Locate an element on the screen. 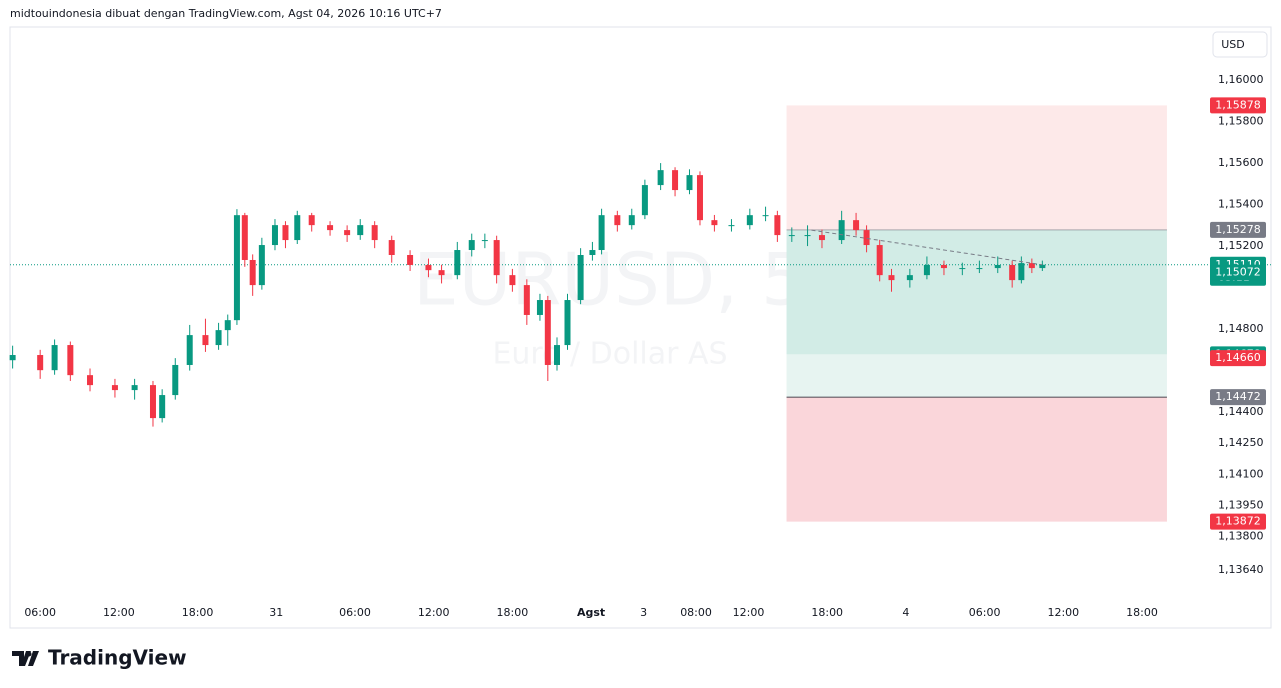 The image size is (1281, 688). y-tick-label: 1,16000 is located at coordinates (1241, 79).